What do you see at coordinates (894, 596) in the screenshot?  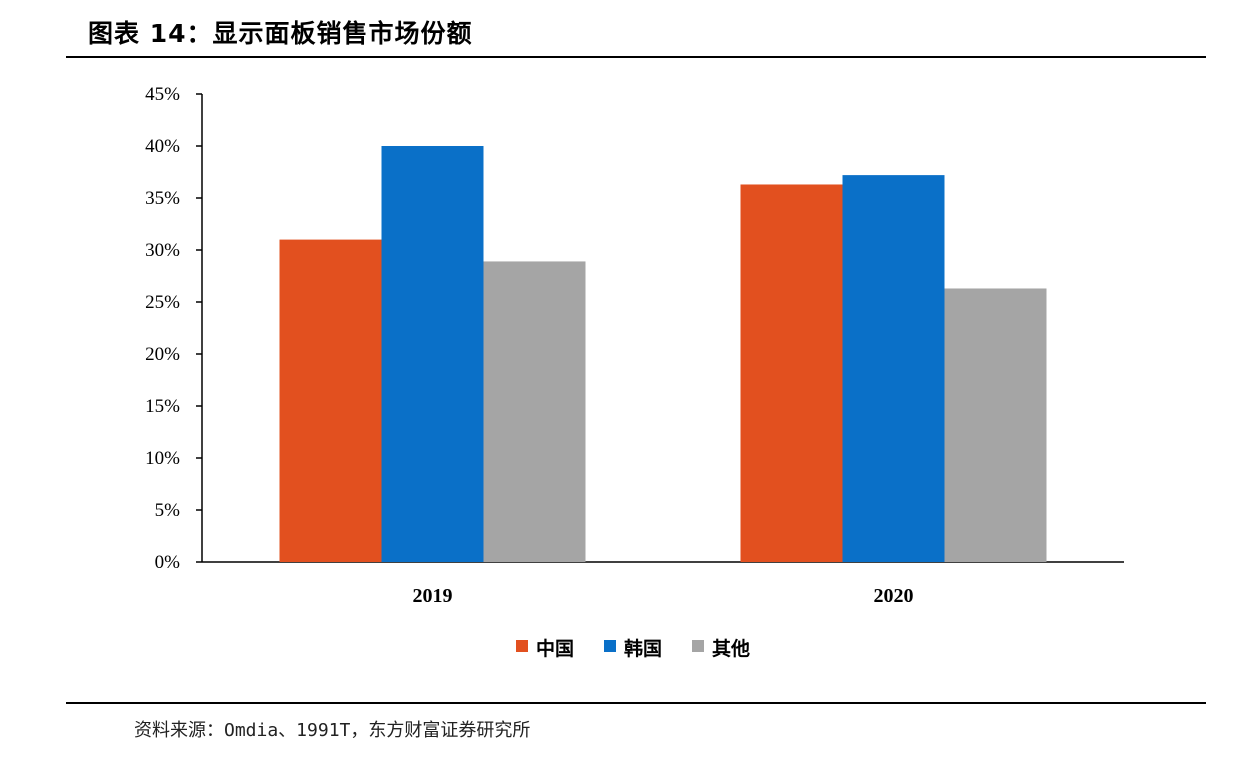 I see `x-category-label: 2020` at bounding box center [894, 596].